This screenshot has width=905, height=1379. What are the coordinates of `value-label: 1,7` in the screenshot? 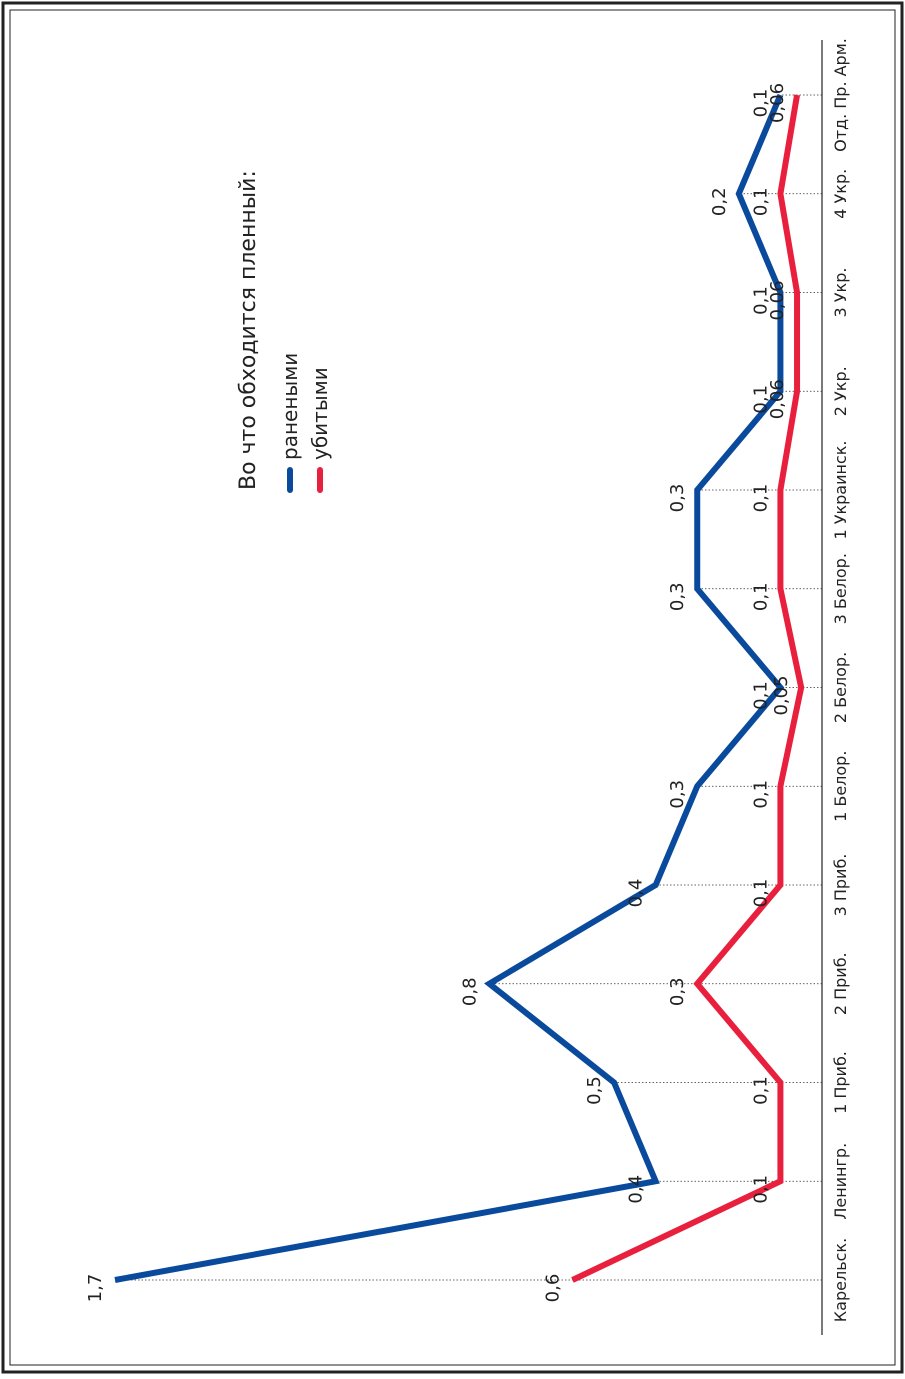 It's located at (95, 1288).